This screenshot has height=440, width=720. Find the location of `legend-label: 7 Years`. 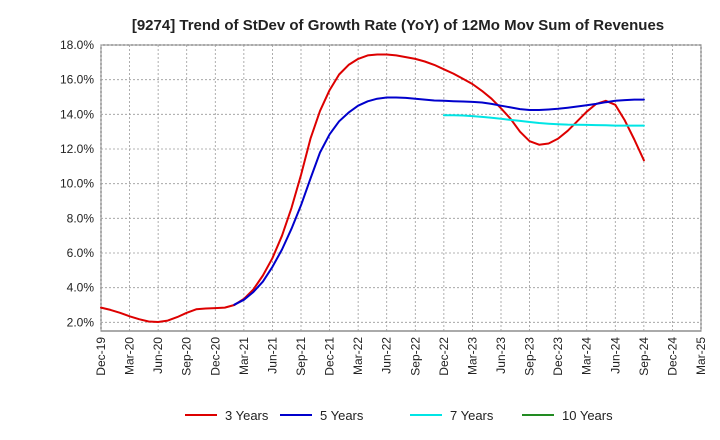

legend-label: 7 Years is located at coordinates (472, 415).